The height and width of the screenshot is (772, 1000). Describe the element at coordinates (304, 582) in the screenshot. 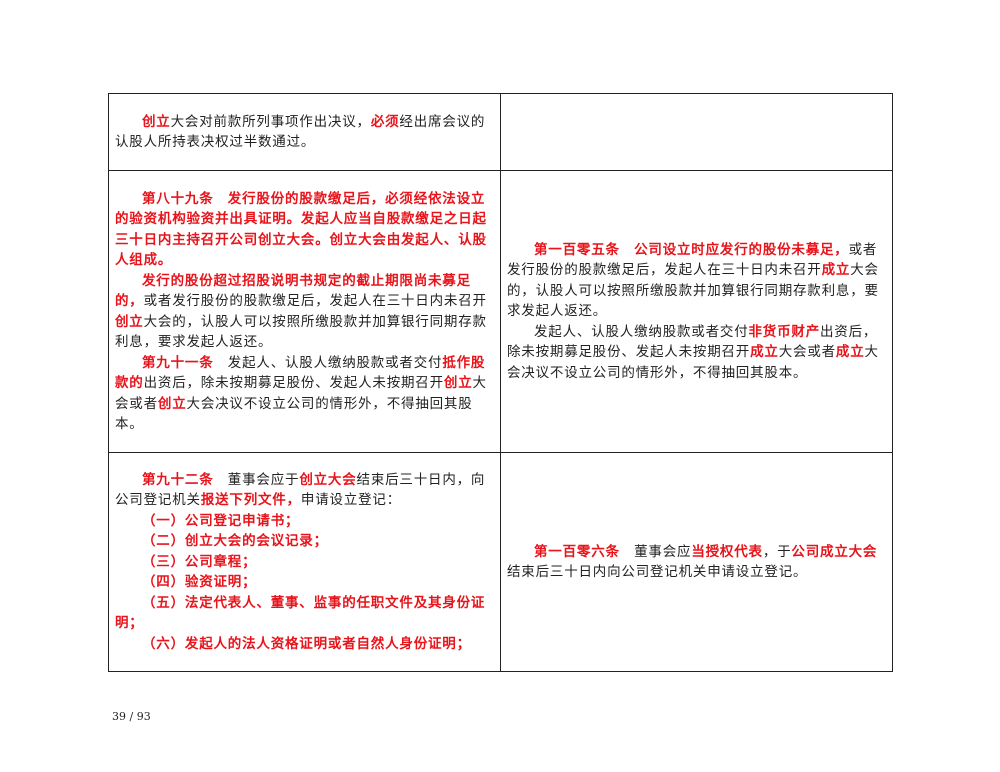

I see `paragraph: （四）验资证明；` at that location.